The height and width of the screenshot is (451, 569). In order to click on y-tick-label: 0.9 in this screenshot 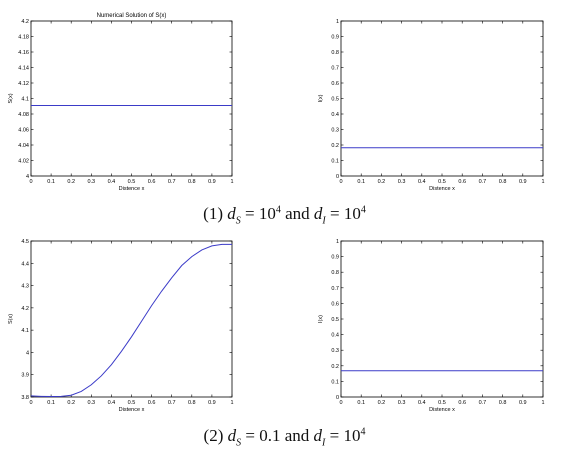, I will do `click(335, 258)`.